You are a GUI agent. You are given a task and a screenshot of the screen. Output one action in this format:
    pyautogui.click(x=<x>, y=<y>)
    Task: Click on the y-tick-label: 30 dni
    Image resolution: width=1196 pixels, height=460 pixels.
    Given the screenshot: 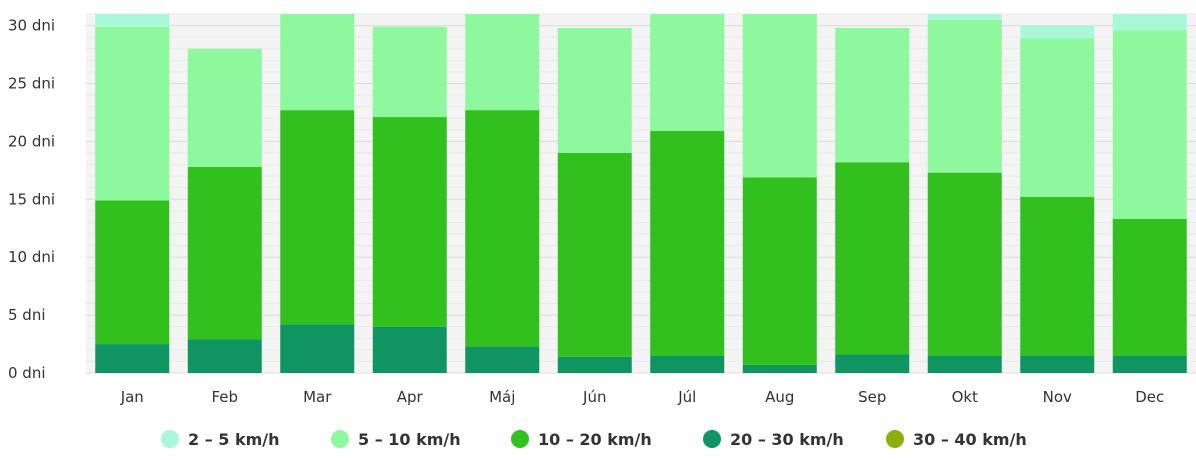 What is the action you would take?
    pyautogui.click(x=31, y=26)
    